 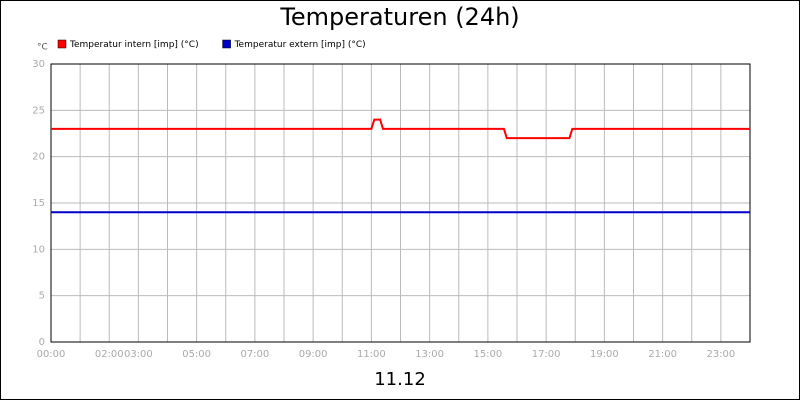 What do you see at coordinates (720, 354) in the screenshot?
I see `x-tick-label: 23:00` at bounding box center [720, 354].